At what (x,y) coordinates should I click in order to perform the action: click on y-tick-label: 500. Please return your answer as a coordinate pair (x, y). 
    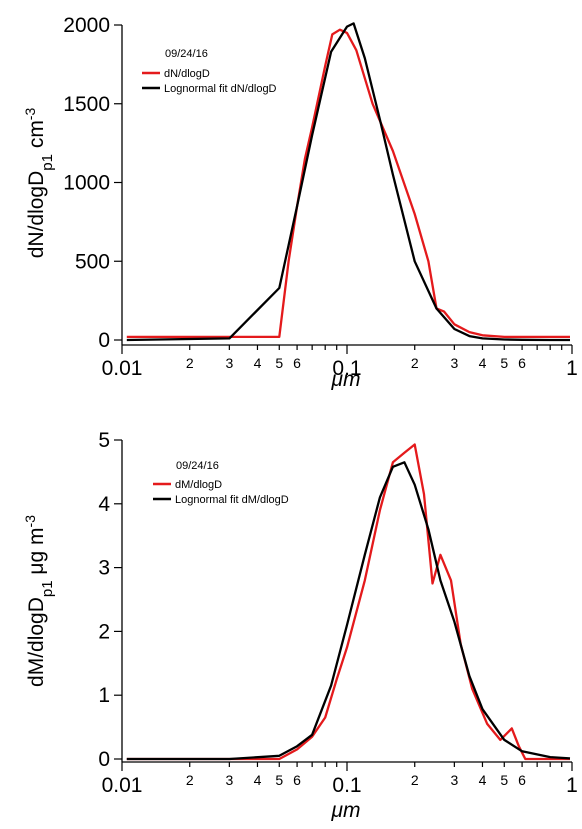
    Looking at the image, I should click on (92, 261).